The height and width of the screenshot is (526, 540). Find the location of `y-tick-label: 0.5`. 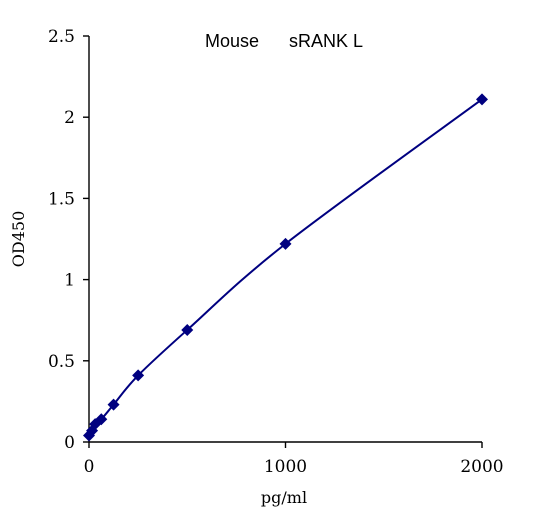

y-tick-label: 0.5 is located at coordinates (61, 362).